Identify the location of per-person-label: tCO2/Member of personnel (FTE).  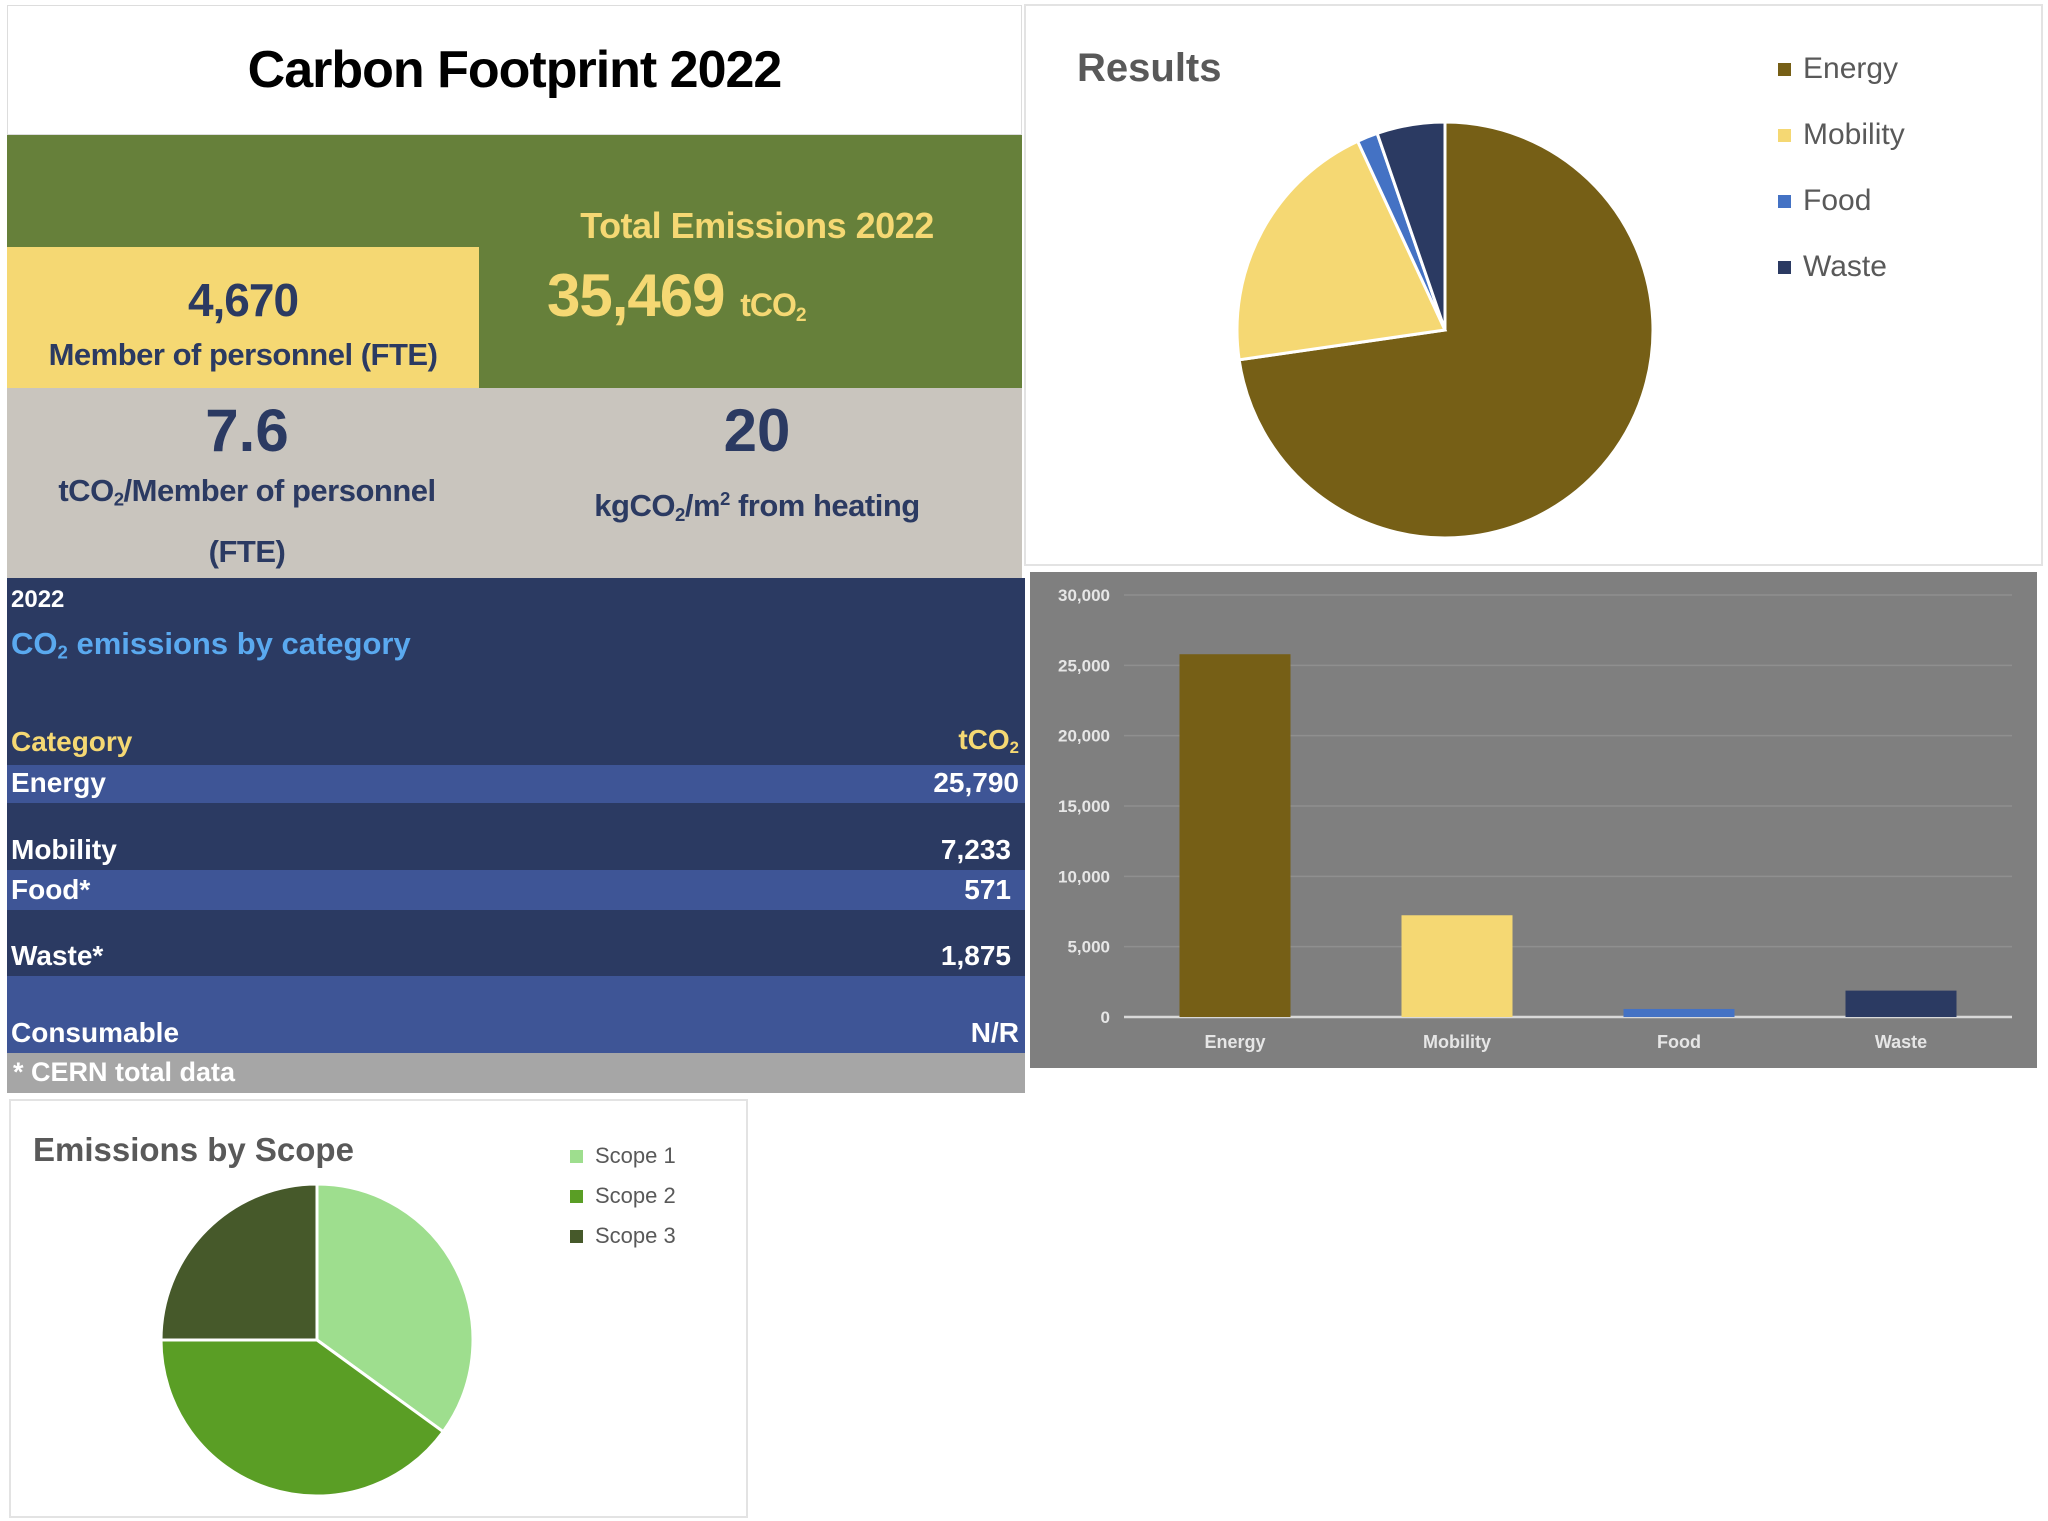
(247, 521).